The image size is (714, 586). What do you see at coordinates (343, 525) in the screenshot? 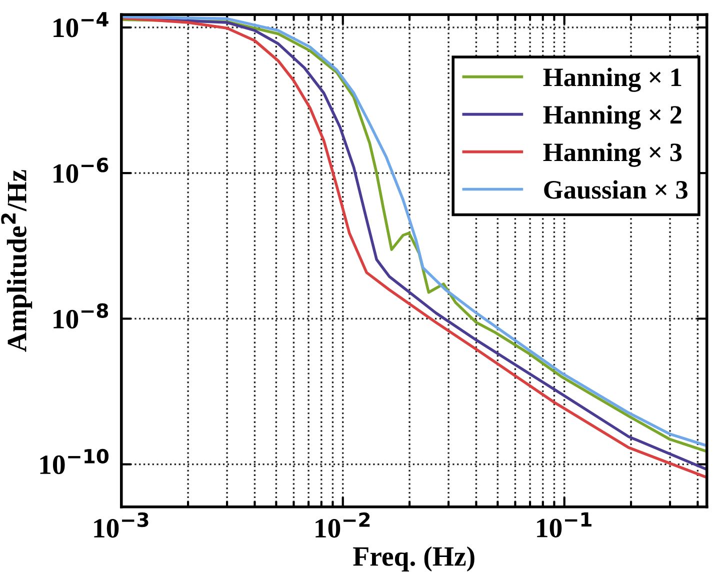
I see `x-tick-label: 10$^{−2}$` at bounding box center [343, 525].